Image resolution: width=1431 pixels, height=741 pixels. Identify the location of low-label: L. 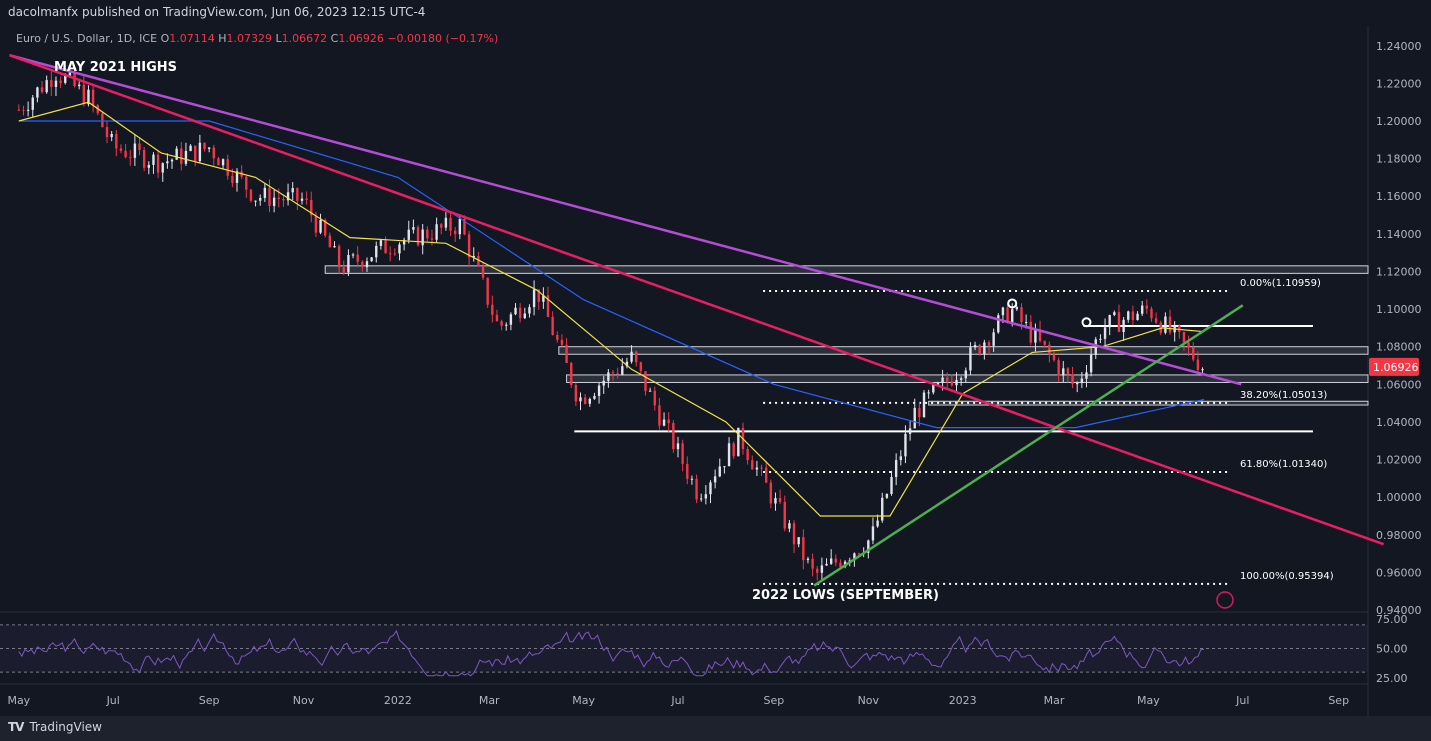
(278, 38).